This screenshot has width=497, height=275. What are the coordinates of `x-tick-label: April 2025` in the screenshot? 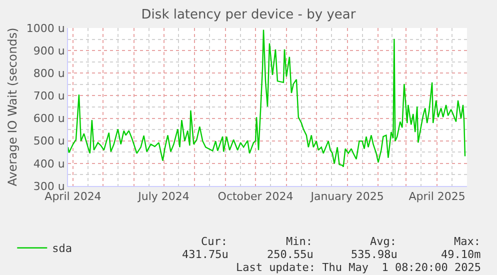 It's located at (437, 197).